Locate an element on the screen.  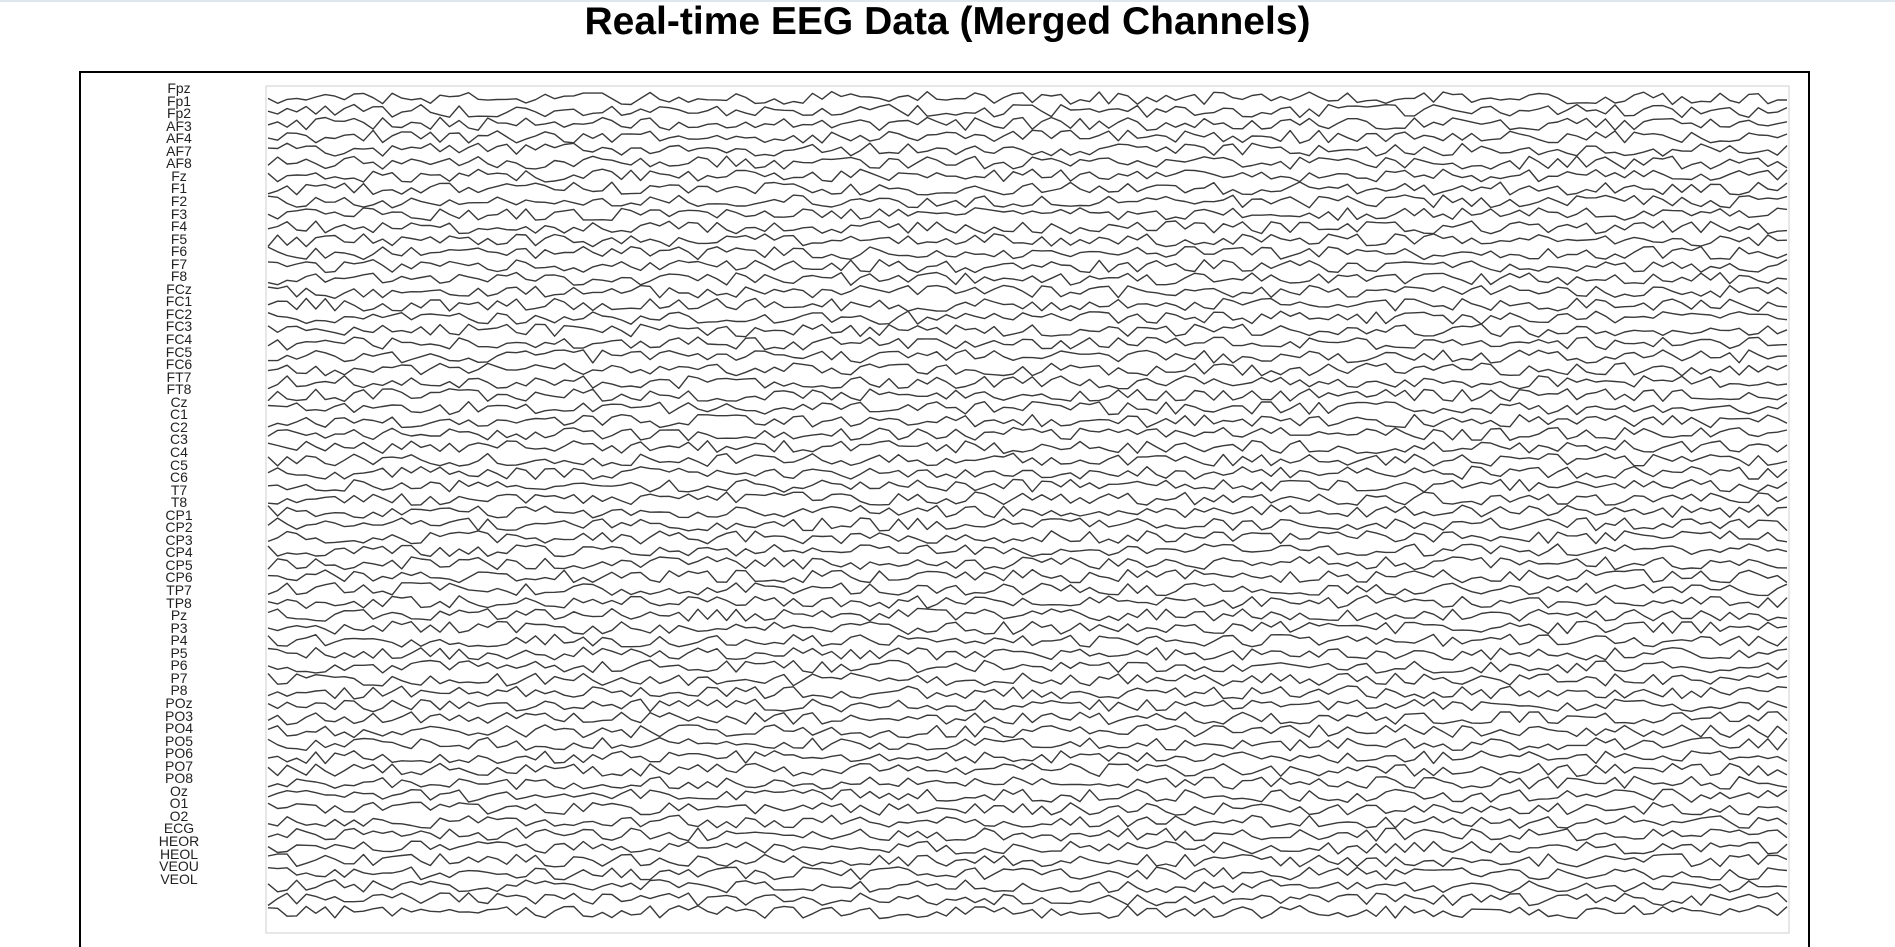
eeg-trace-c6 is located at coordinates (1027, 498).